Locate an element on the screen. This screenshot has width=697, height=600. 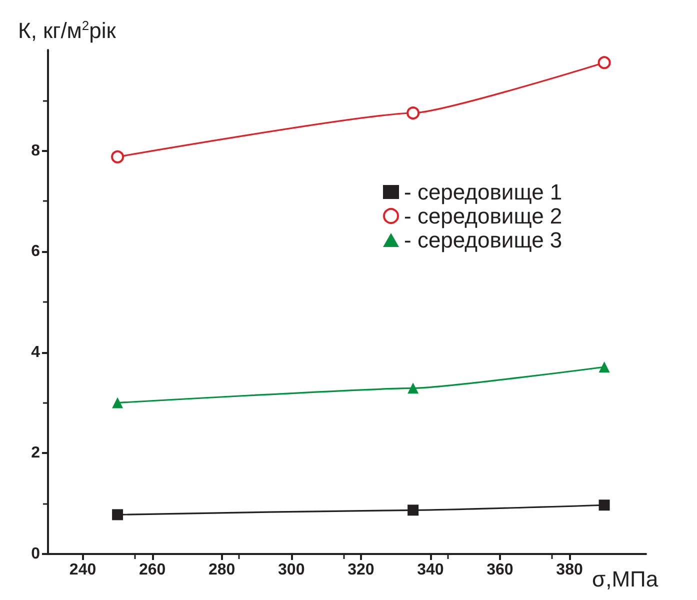
y-tick-label: 4 is located at coordinates (35, 352).